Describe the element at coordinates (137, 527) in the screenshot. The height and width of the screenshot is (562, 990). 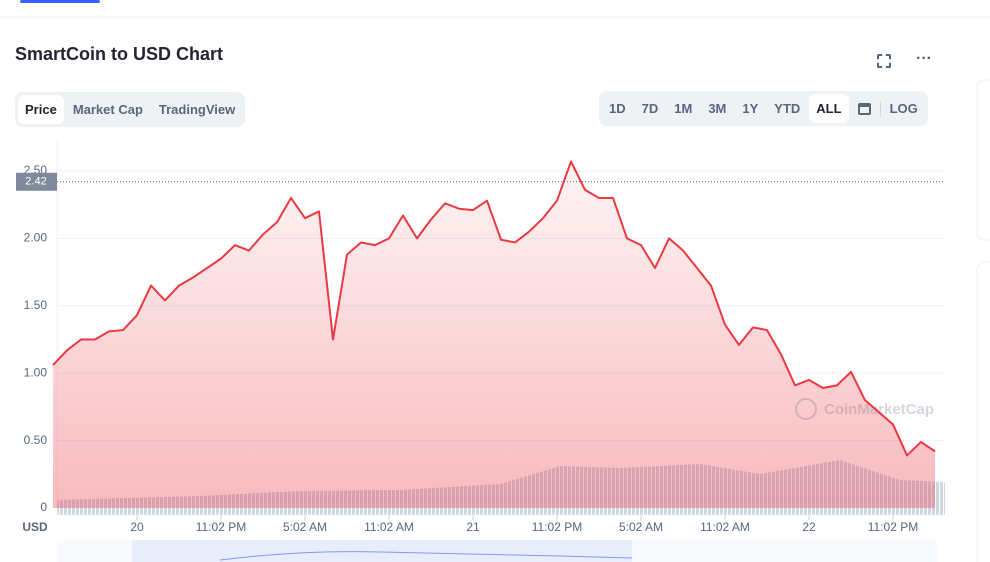
I see `x-tick-label: 20` at that location.